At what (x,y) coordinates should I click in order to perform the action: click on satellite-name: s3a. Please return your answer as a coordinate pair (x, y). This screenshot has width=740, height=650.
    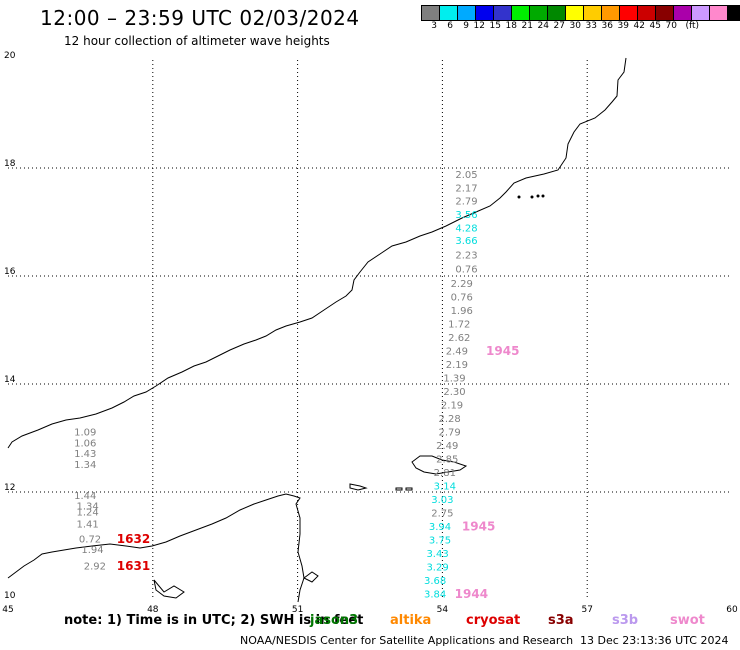
    Looking at the image, I should click on (561, 620).